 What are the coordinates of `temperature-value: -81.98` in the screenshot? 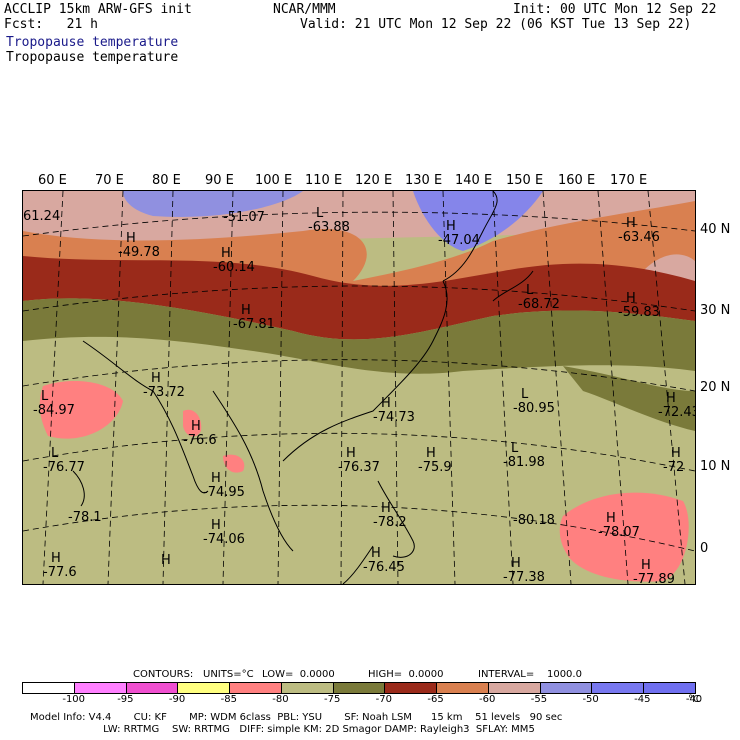 It's located at (524, 462).